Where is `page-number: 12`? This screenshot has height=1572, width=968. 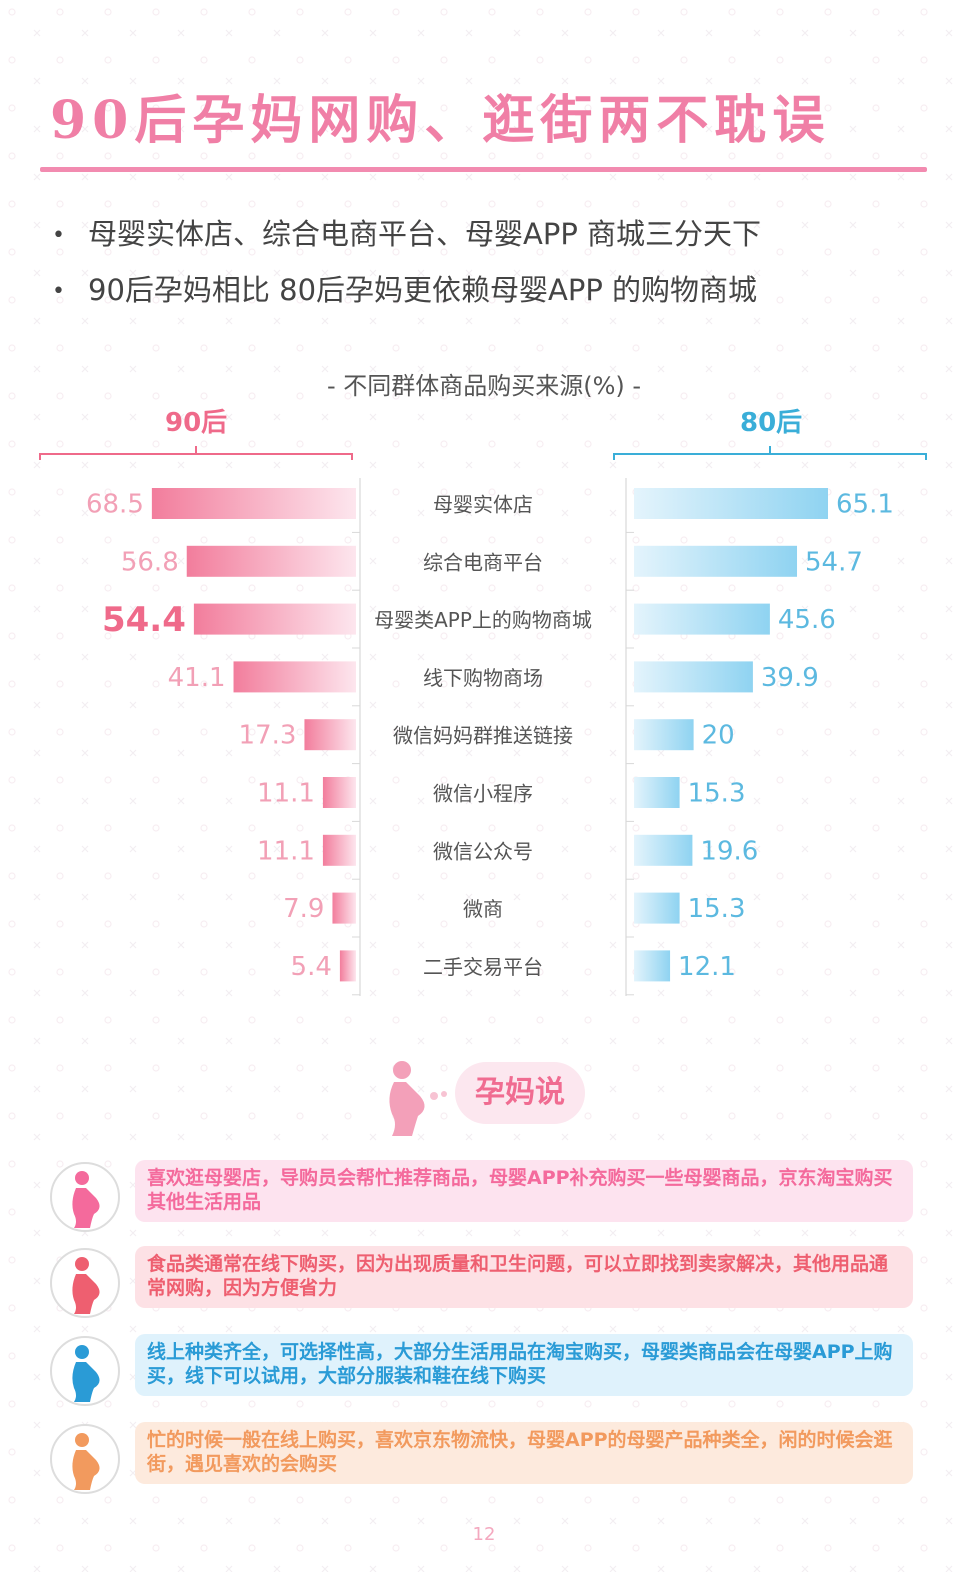
page-number: 12 is located at coordinates (484, 1534).